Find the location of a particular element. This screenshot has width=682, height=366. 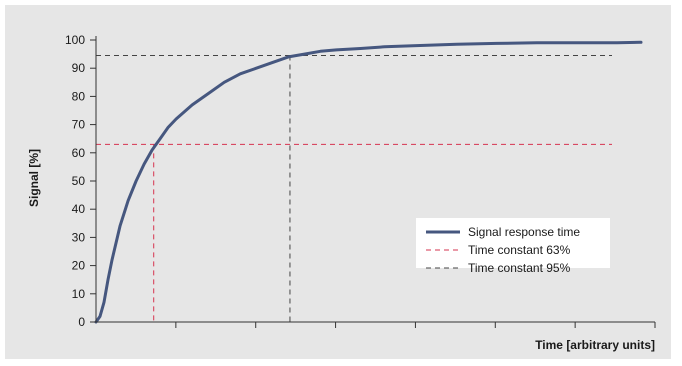

legend-entry: Time constant 95% is located at coordinates (519, 268).